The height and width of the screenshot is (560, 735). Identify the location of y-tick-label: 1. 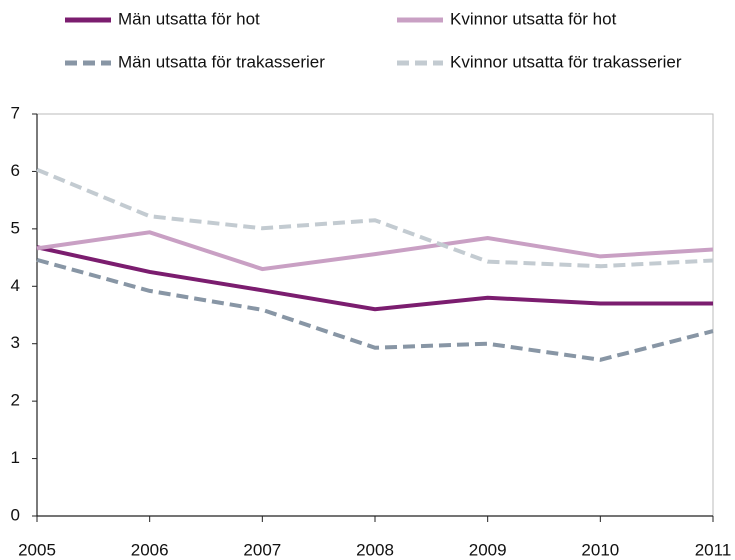
(15, 457).